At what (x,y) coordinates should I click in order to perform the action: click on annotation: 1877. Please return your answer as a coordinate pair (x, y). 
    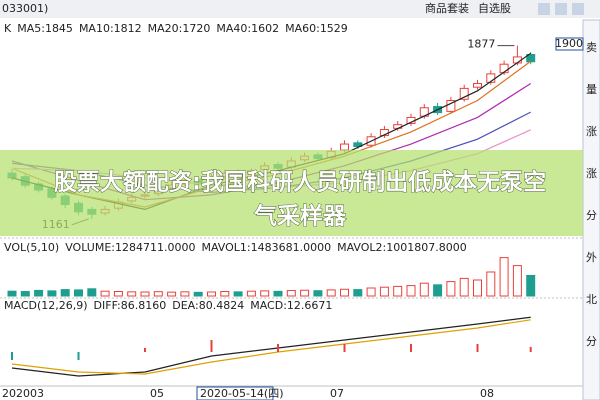
    Looking at the image, I should click on (481, 44).